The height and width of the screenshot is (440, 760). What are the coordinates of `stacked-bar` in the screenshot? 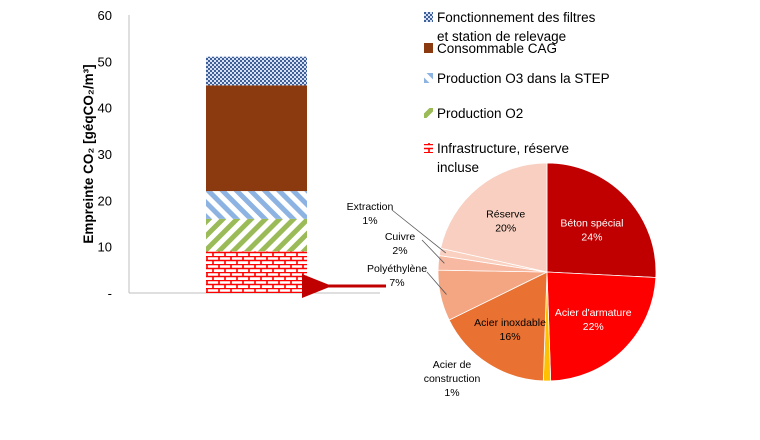 It's located at (256, 174).